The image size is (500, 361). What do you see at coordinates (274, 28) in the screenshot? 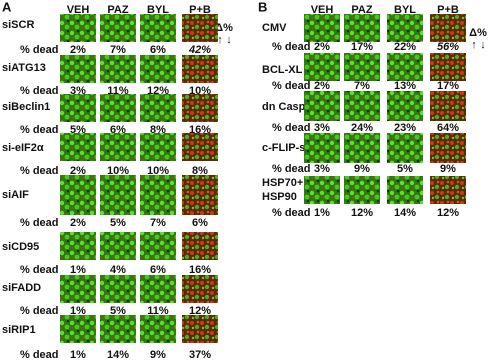
I see `row-label: CMV` at bounding box center [274, 28].